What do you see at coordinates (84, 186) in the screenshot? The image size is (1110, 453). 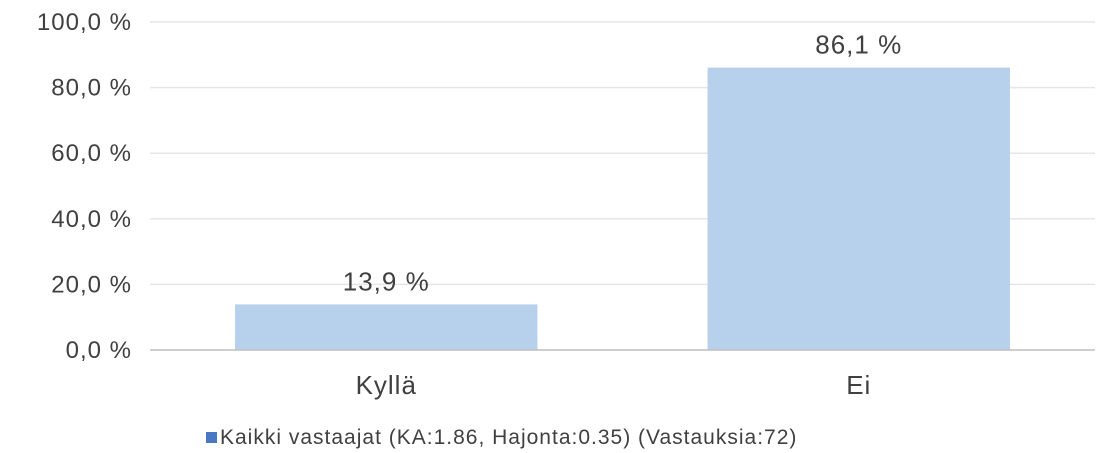 I see `y-axis-tick-labels: 0,0 % 20,0 % 40,0 % 60,0 % 80,0 % 100,0 %` at bounding box center [84, 186].